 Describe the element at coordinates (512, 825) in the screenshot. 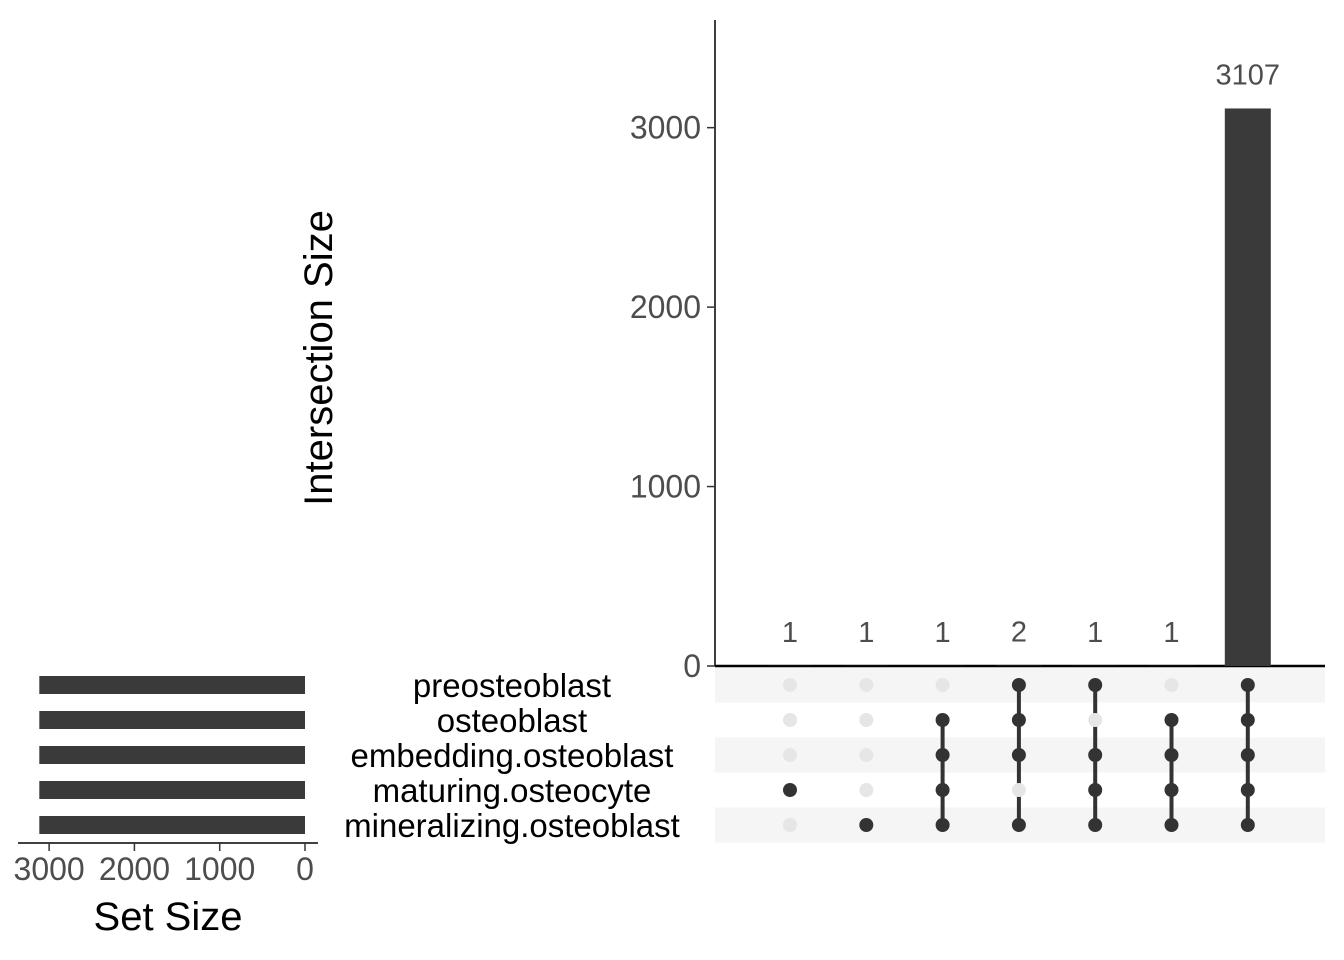

I see `set-label-mineralizing-osteoblast: mineralizing.osteoblast` at that location.